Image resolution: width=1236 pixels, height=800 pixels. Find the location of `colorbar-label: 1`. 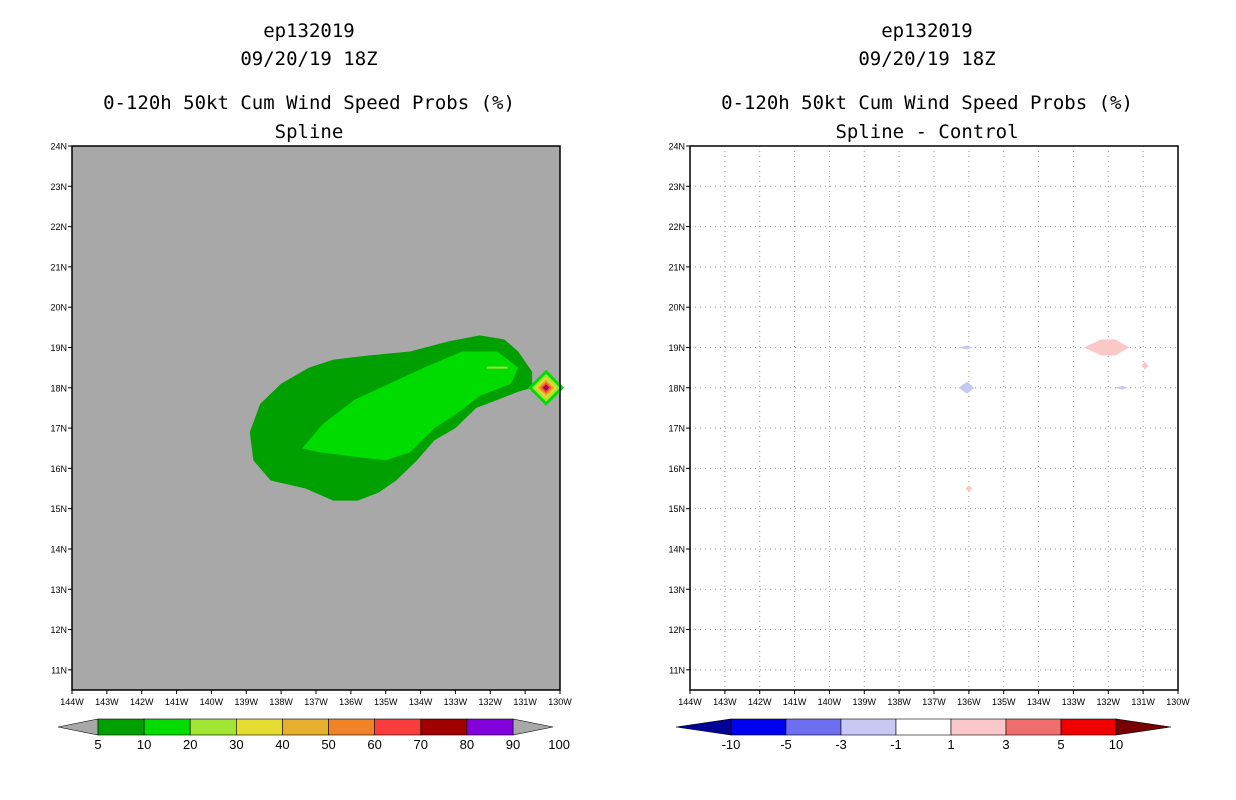

colorbar-label: 1 is located at coordinates (950, 744).